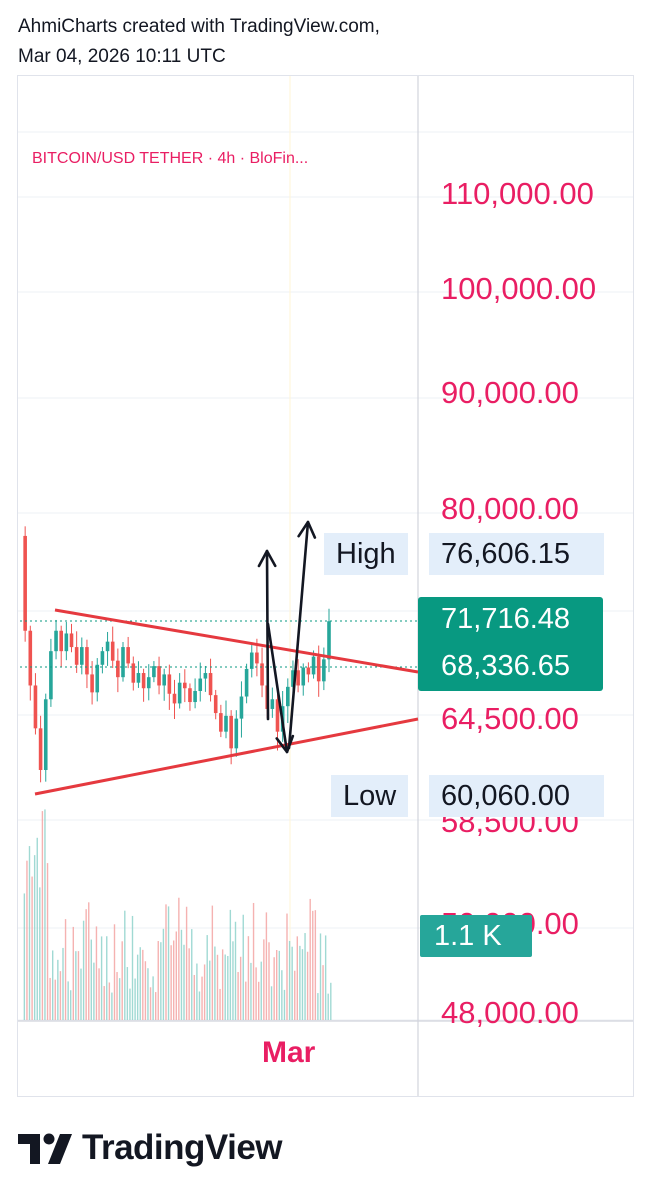 The image size is (650, 1200). What do you see at coordinates (370, 796) in the screenshot?
I see `low-label-tag: Low` at bounding box center [370, 796].